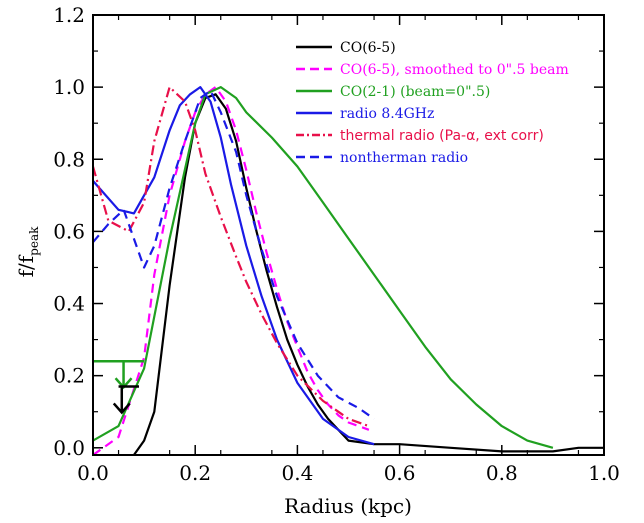 The image size is (644, 523). I want to click on y-tick-label: 0.4, so click(69, 304).